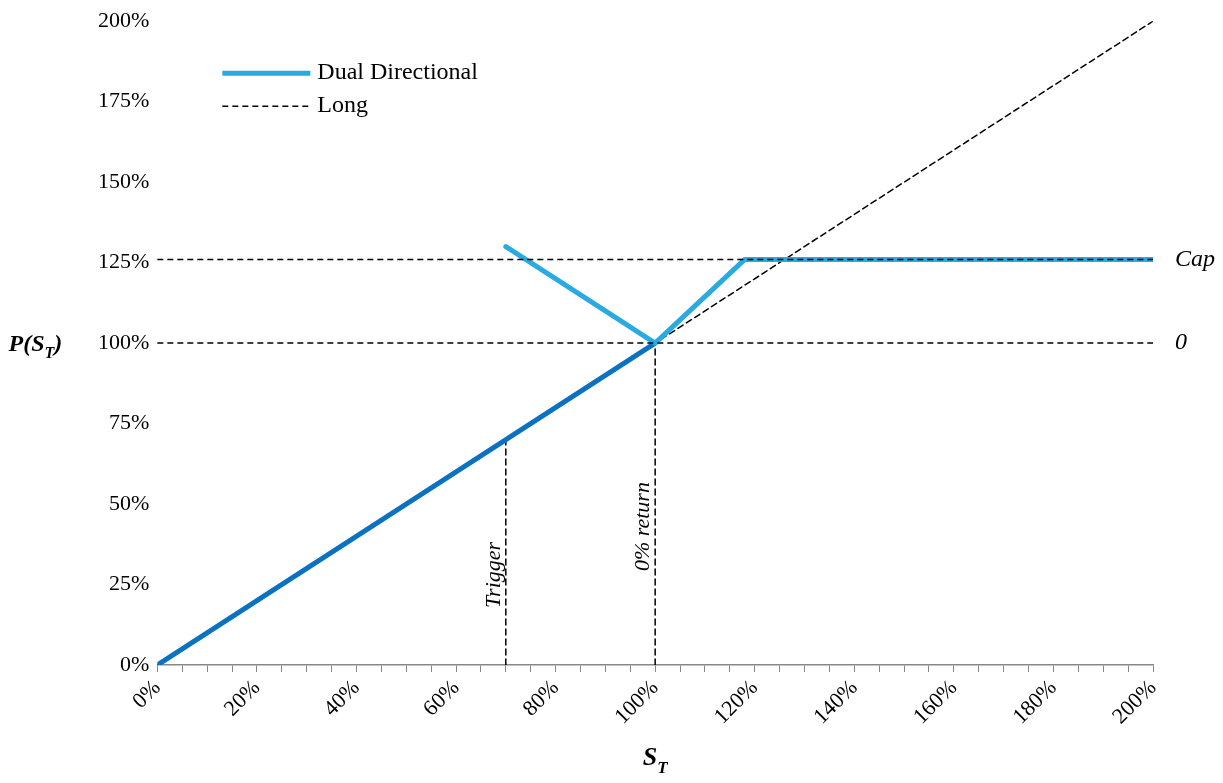 The width and height of the screenshot is (1223, 783). What do you see at coordinates (342, 104) in the screenshot?
I see `legend-label: Long` at bounding box center [342, 104].